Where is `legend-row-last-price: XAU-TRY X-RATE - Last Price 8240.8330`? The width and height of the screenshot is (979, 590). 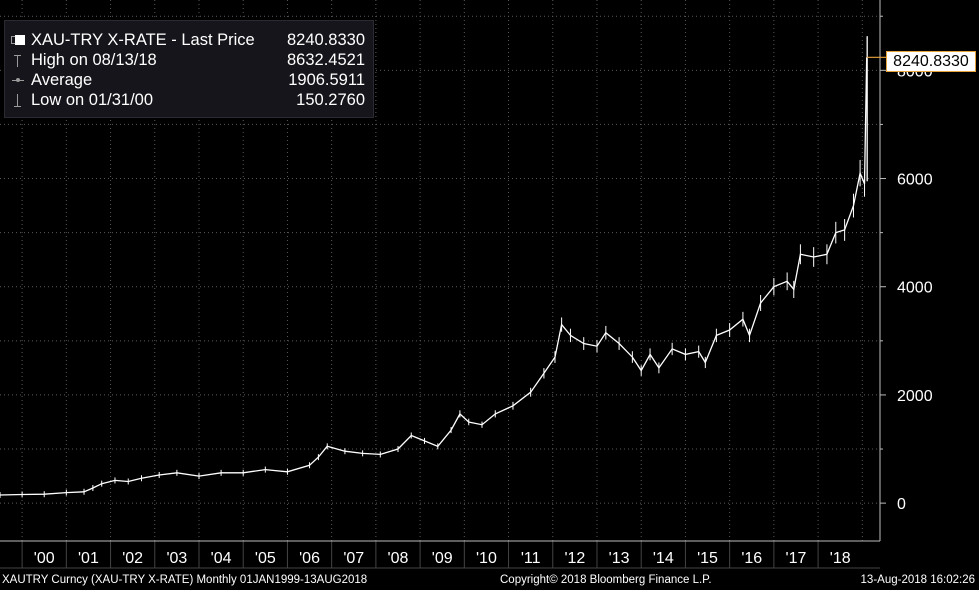
legend-row-last-price: XAU-TRY X-RATE - Last Price 8240.8330 is located at coordinates (188, 40).